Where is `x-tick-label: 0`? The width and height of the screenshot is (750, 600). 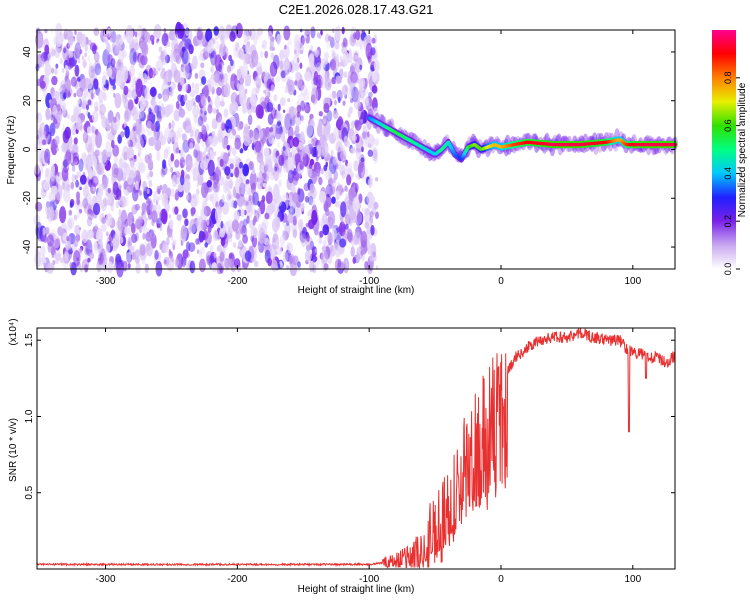 x-tick-label: 0 is located at coordinates (501, 281).